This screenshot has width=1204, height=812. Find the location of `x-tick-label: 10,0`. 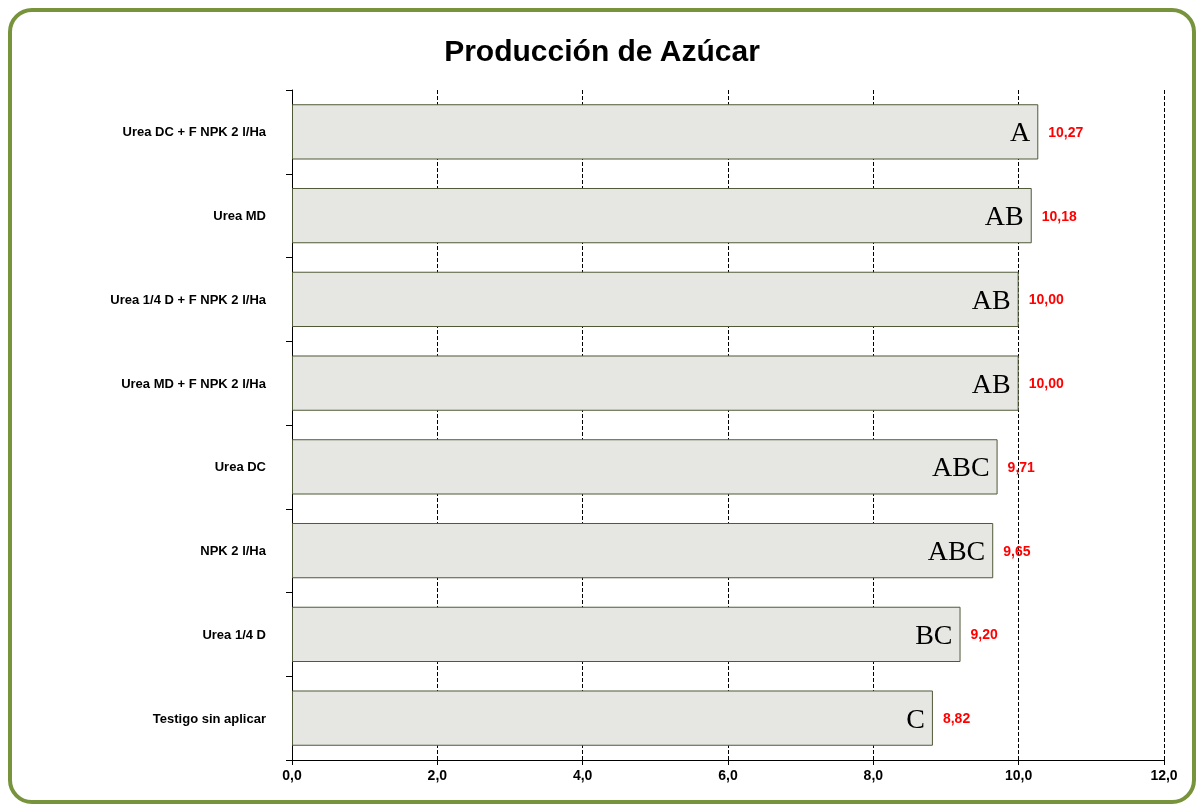

x-tick-label: 10,0 is located at coordinates (1019, 775).